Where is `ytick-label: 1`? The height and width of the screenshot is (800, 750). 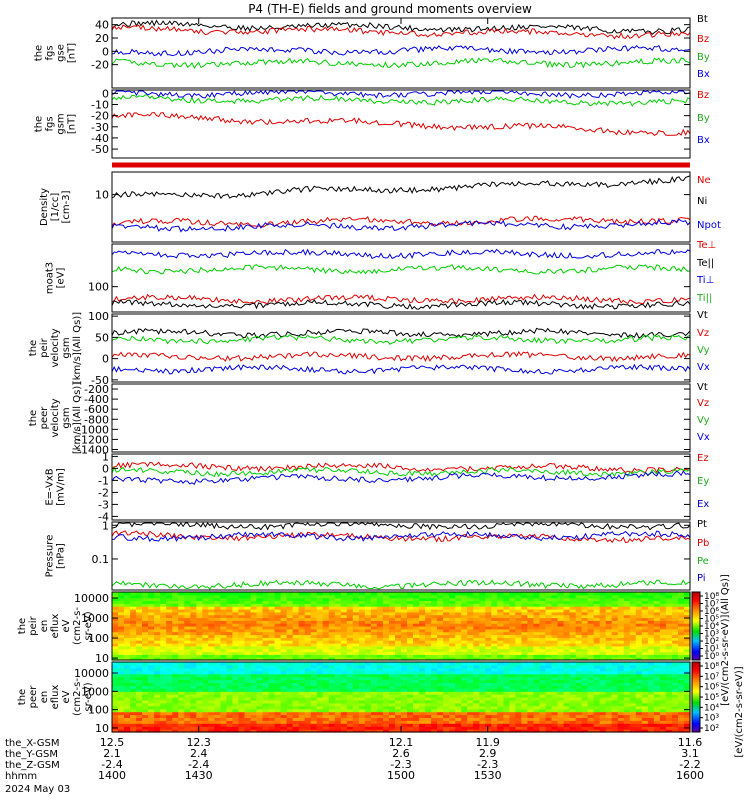 ytick-label: 1 is located at coordinates (105, 456).